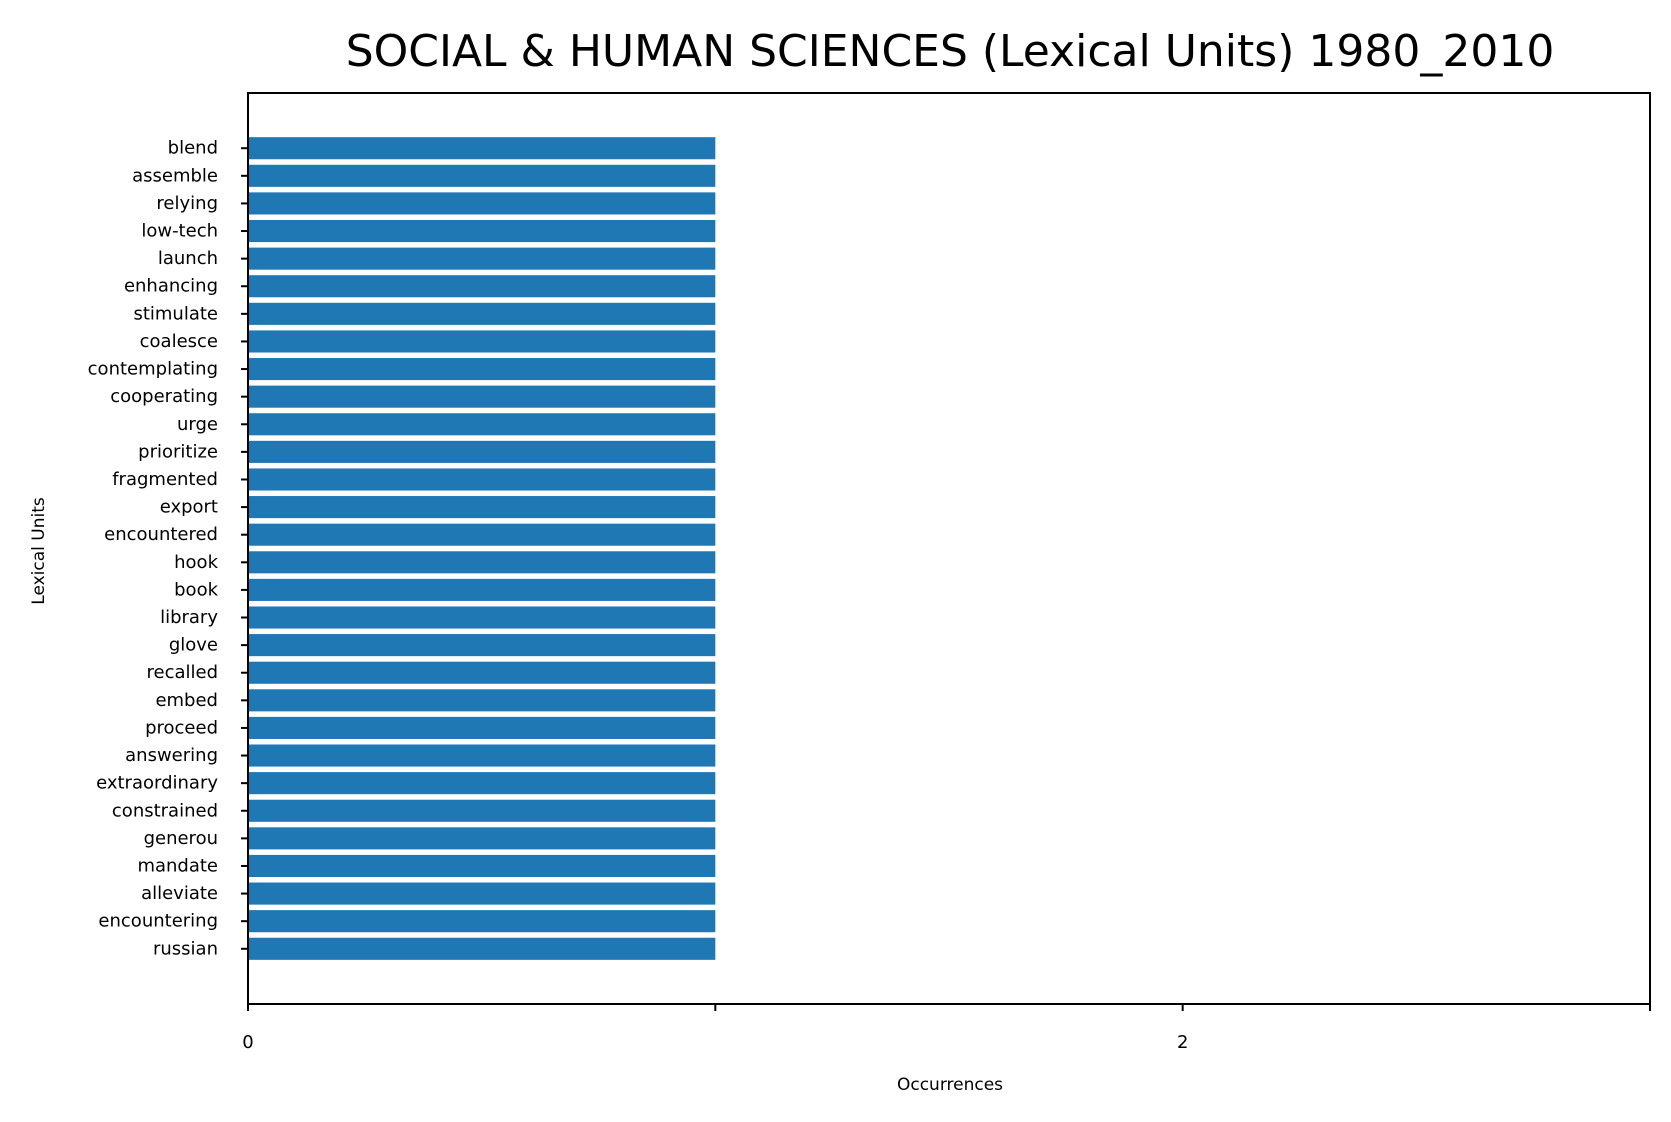 Image resolution: width=1671 pixels, height=1122 pixels. What do you see at coordinates (482, 672) in the screenshot?
I see `bar-recalled` at bounding box center [482, 672].